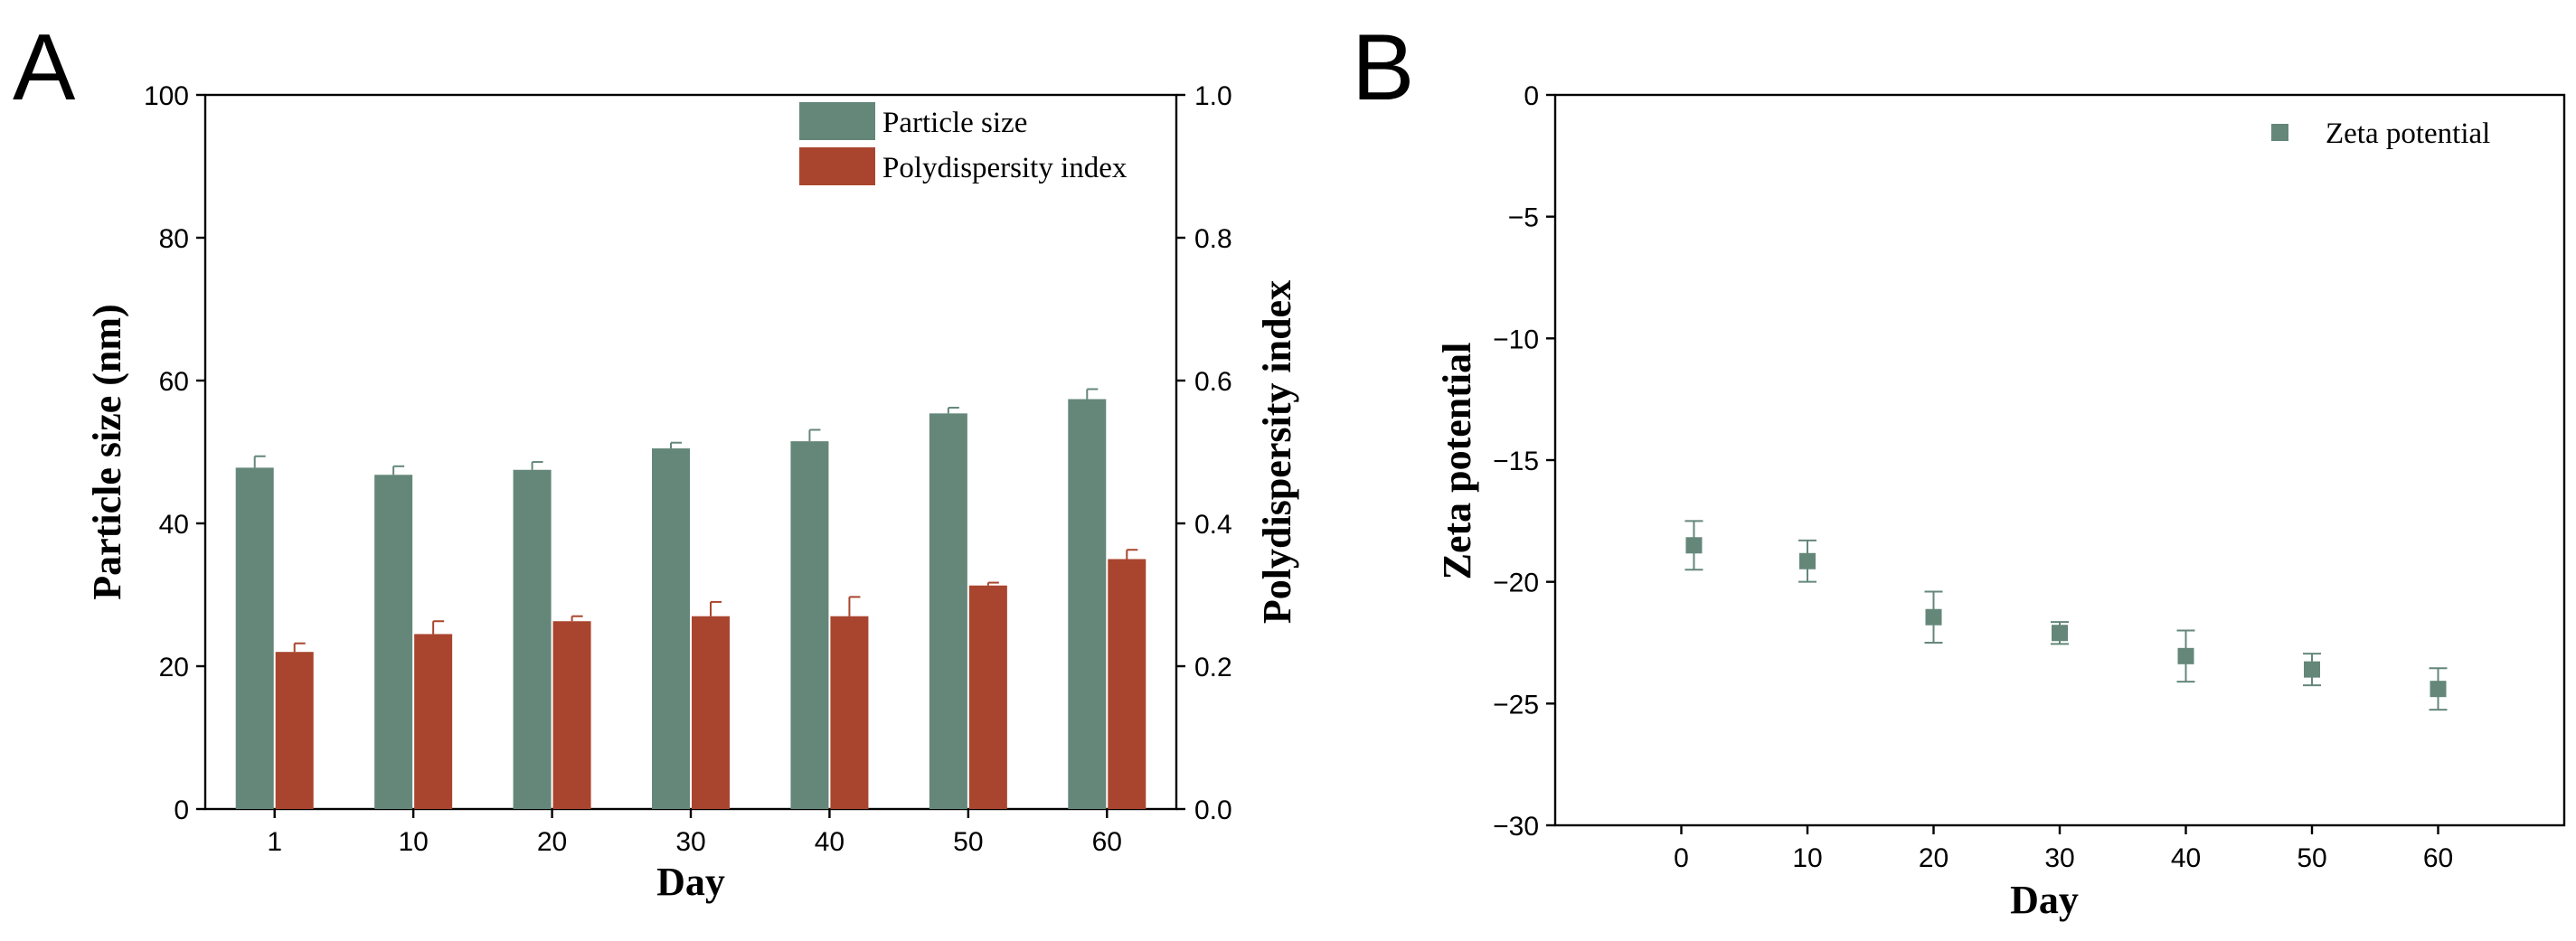  What do you see at coordinates (1516, 461) in the screenshot?
I see `y-tick-label: −15` at bounding box center [1516, 461].